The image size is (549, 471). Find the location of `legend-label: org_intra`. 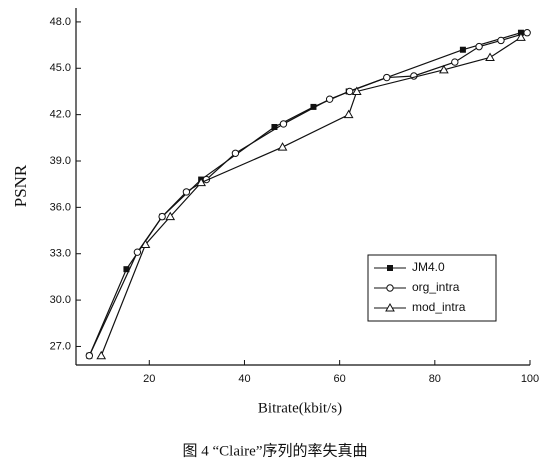

legend-label: org_intra is located at coordinates (436, 287).